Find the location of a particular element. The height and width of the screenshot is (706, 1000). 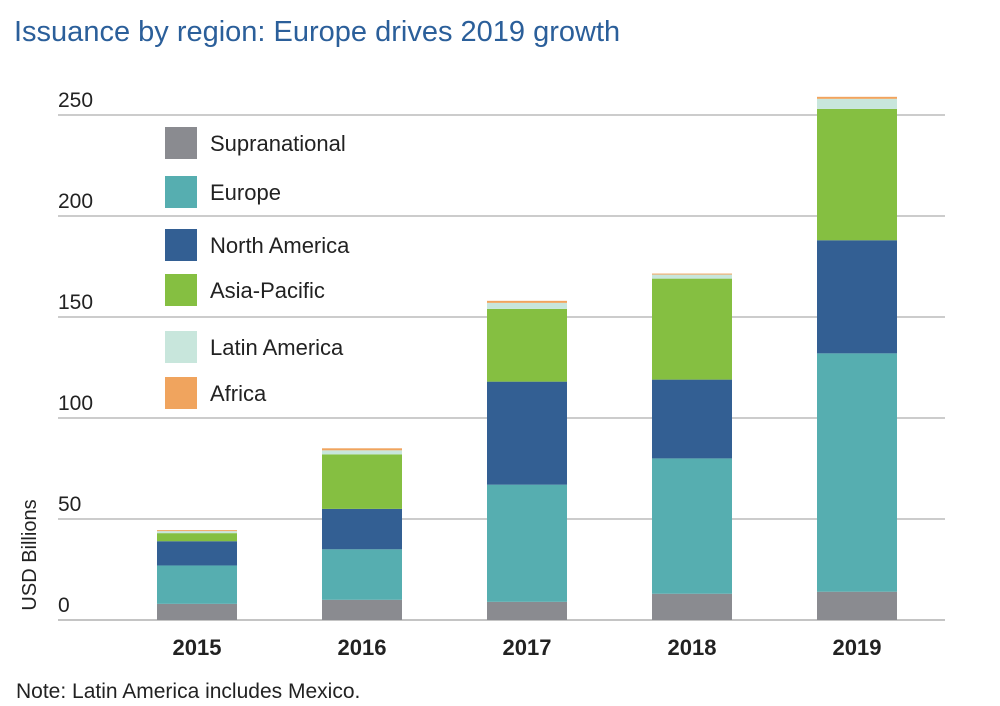

bar-2019-north-america is located at coordinates (857, 297).